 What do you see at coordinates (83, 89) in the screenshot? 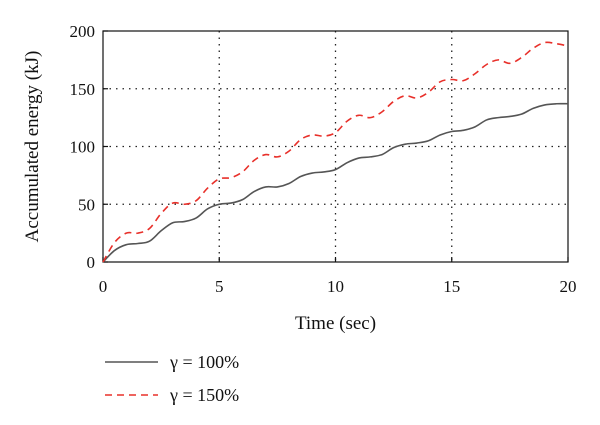
I see `y-tick-label: 150` at bounding box center [83, 89].